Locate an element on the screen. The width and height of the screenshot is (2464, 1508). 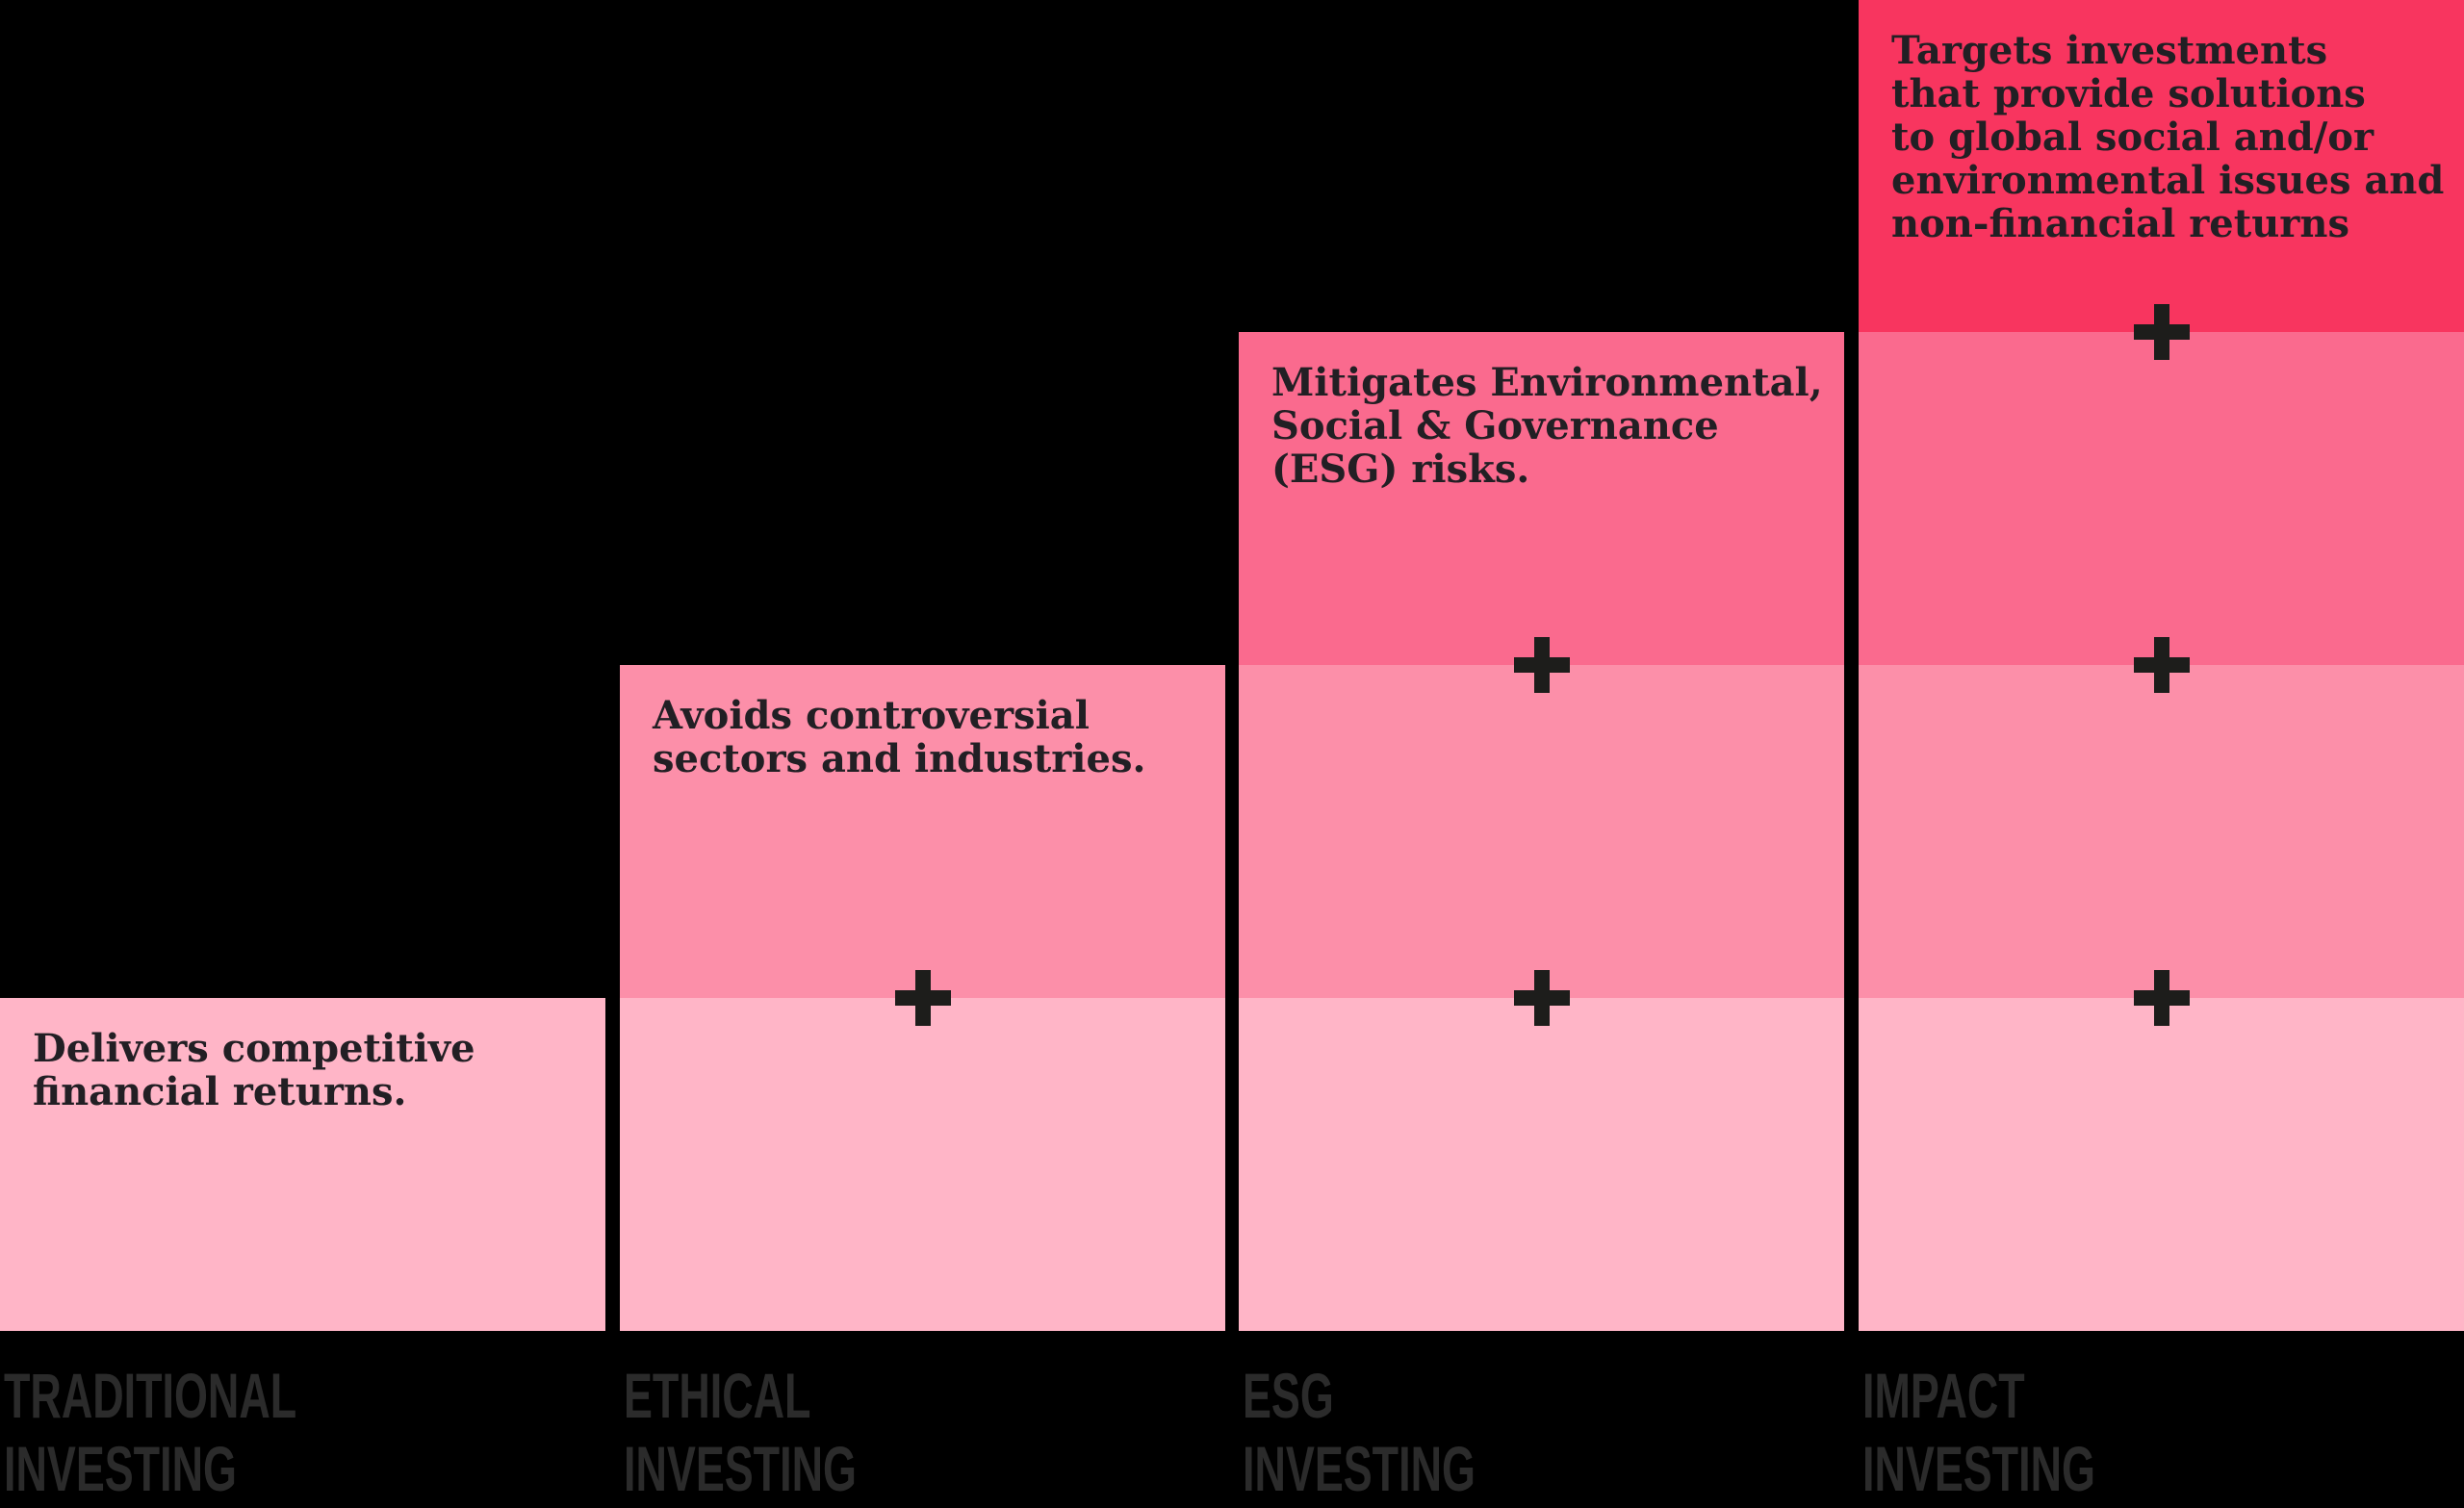
traditional-label: TRADITIONAL INVESTING is located at coordinates (150, 1432).